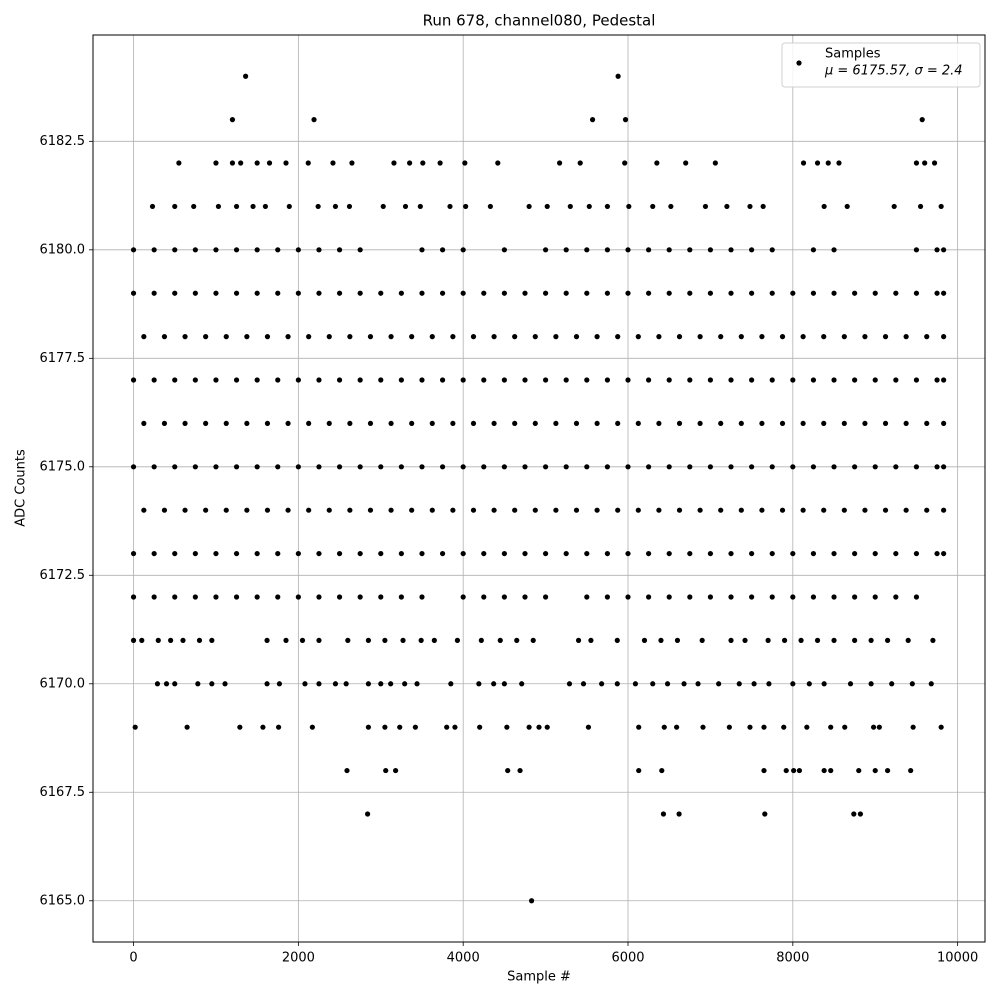 This screenshot has height=1000, width=1000. I want to click on chart-title: Run 678, channel080, Pedestal, so click(539, 21).